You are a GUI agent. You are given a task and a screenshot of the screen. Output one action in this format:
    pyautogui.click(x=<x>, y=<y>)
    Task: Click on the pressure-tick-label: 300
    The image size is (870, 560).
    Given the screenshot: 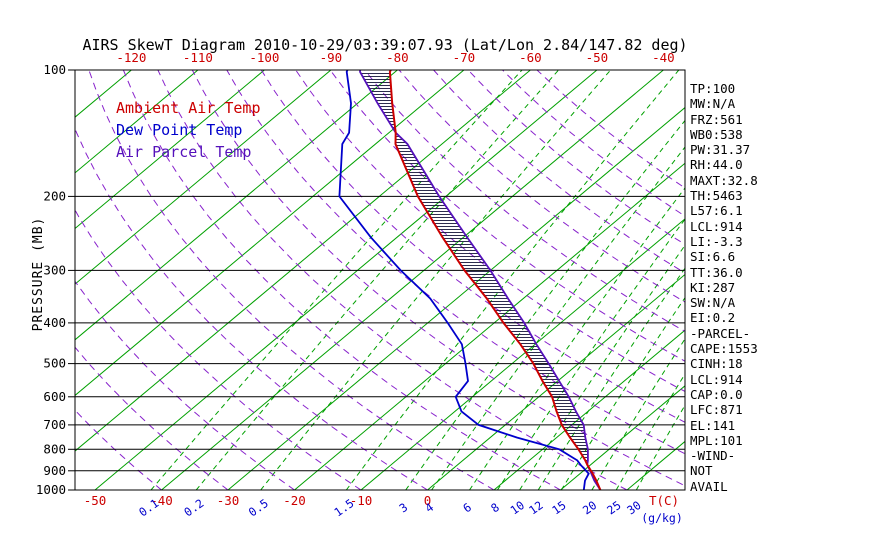 What is the action you would take?
    pyautogui.click(x=54, y=269)
    